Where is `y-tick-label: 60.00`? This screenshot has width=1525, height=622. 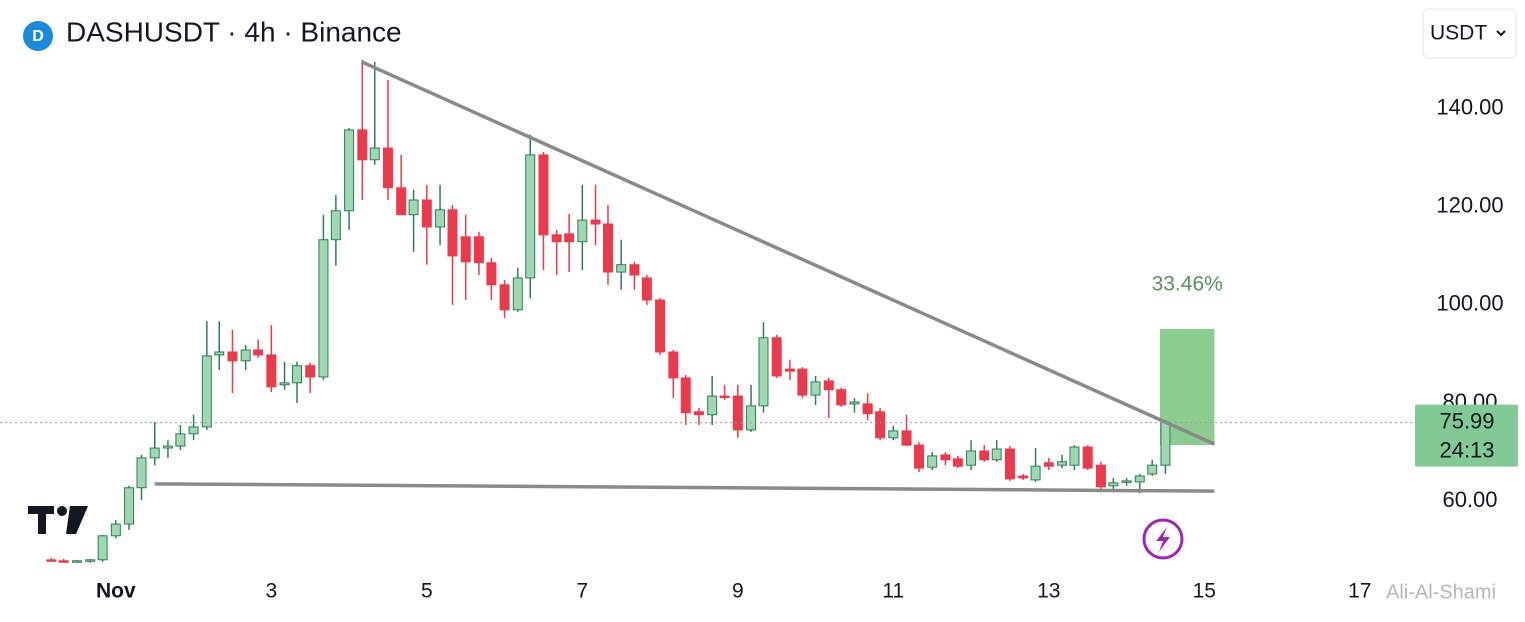 y-tick-label: 60.00 is located at coordinates (1469, 499).